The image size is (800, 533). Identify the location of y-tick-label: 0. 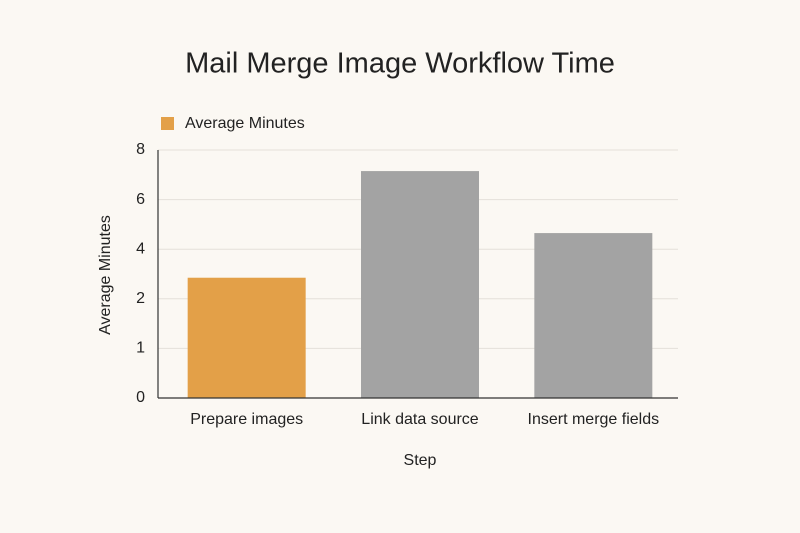
(140, 397).